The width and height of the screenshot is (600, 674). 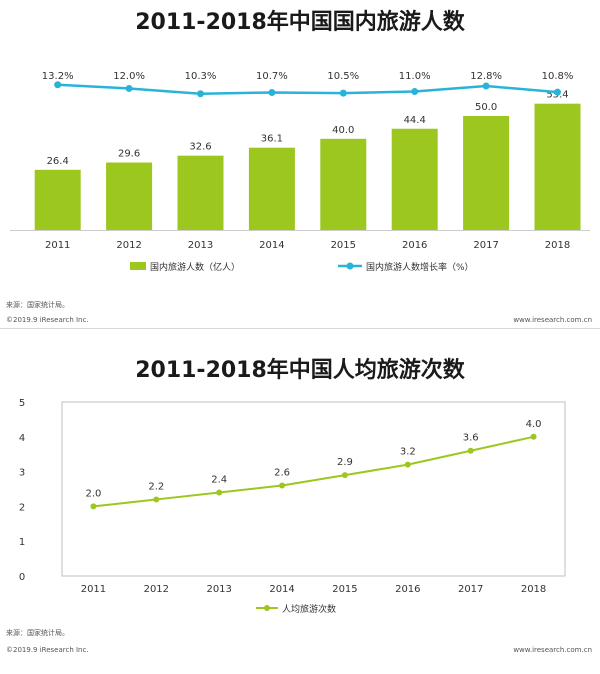 I want to click on chart2-x-tick-2015: 2015, so click(x=344, y=589).